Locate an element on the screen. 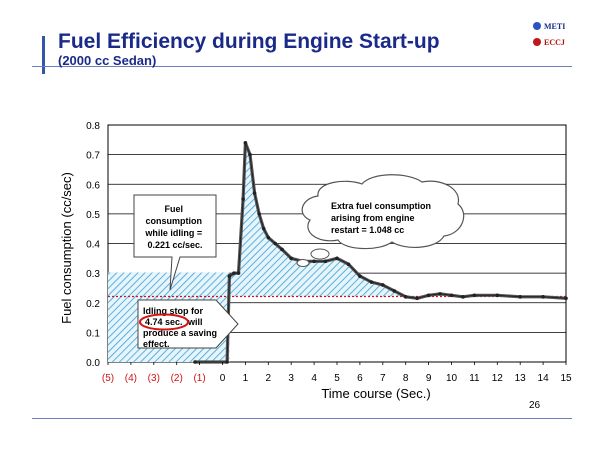 This screenshot has height=450, width=600. x-tick-label: 0 is located at coordinates (223, 378).